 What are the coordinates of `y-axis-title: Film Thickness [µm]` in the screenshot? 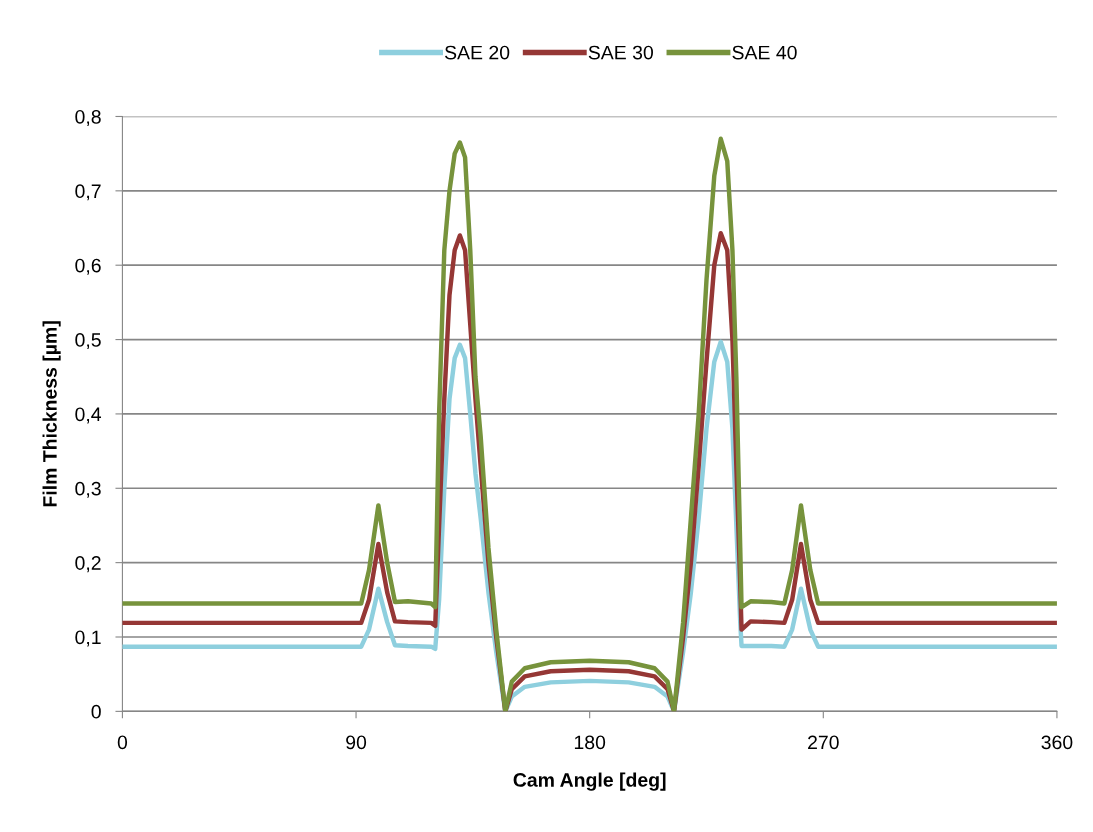 It's located at (51, 414).